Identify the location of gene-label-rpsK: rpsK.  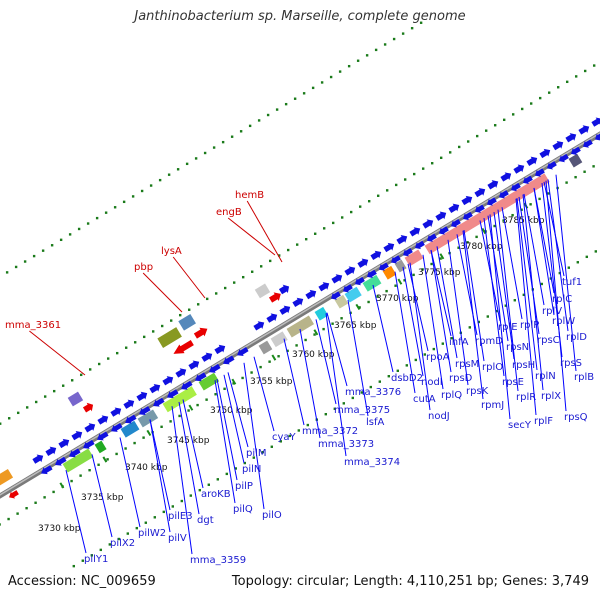
(477, 391).